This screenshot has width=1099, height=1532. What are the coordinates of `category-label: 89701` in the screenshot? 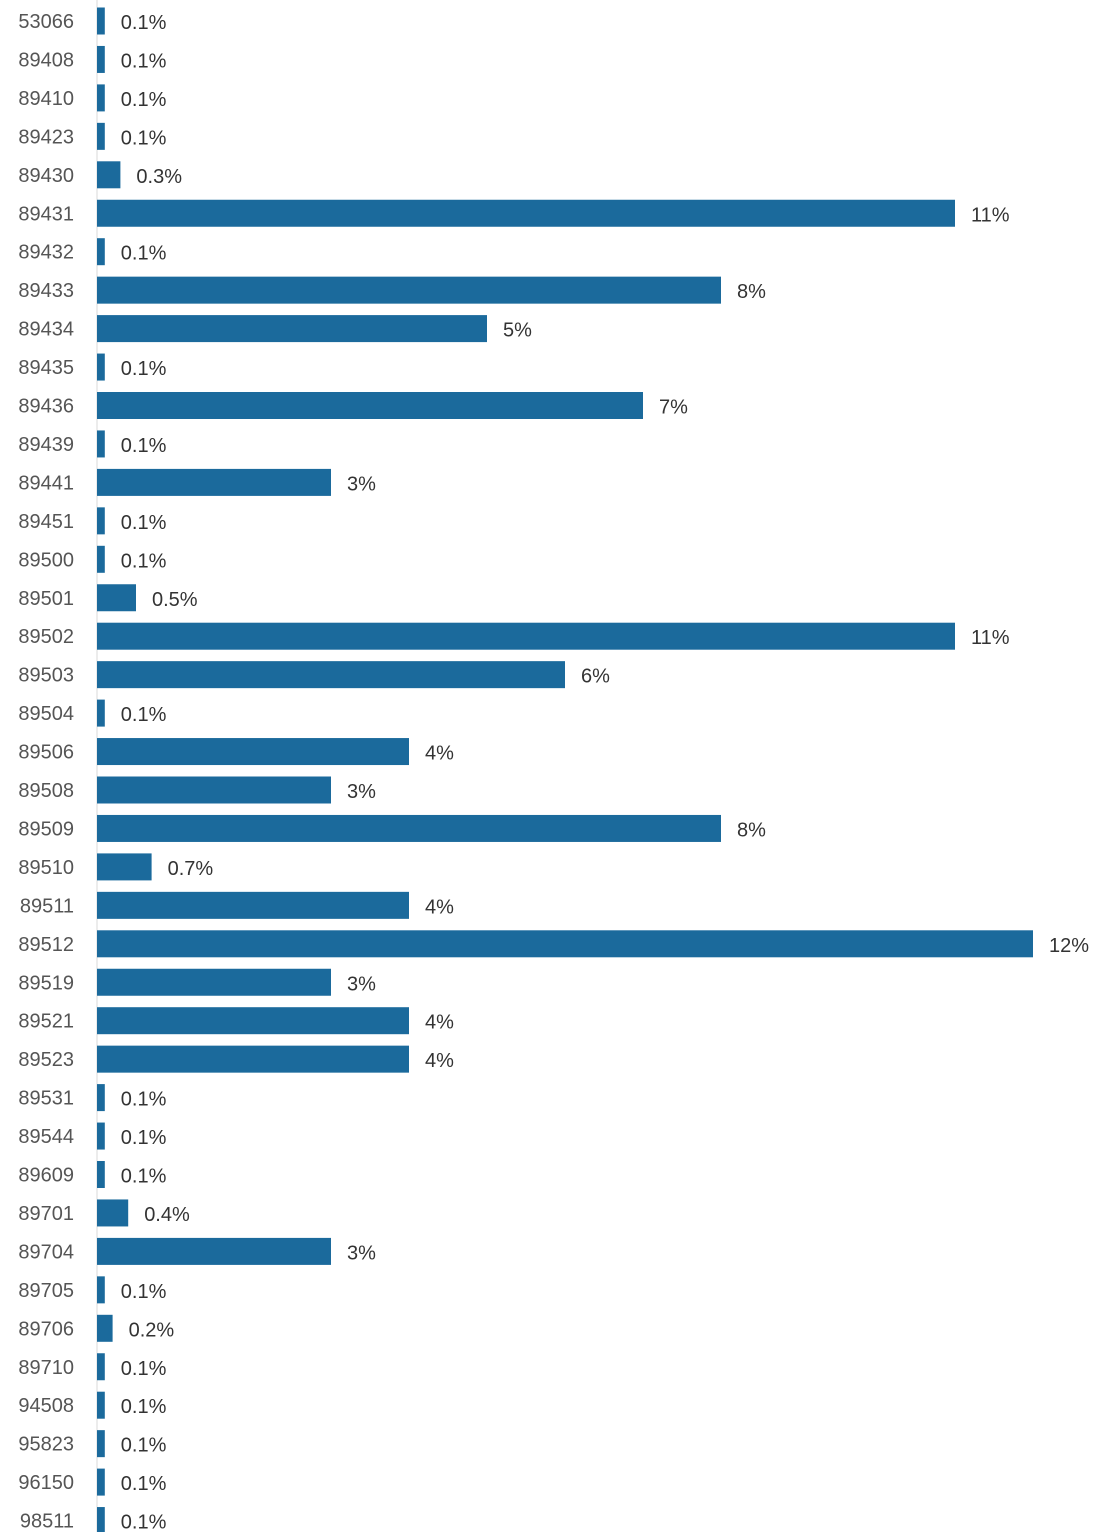 It's located at (46, 1214).